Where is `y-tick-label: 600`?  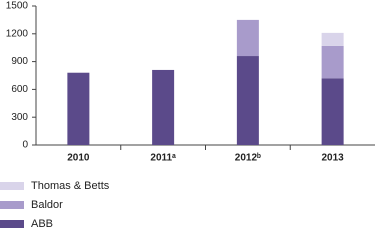
y-tick-label: 600 is located at coordinates (19, 89).